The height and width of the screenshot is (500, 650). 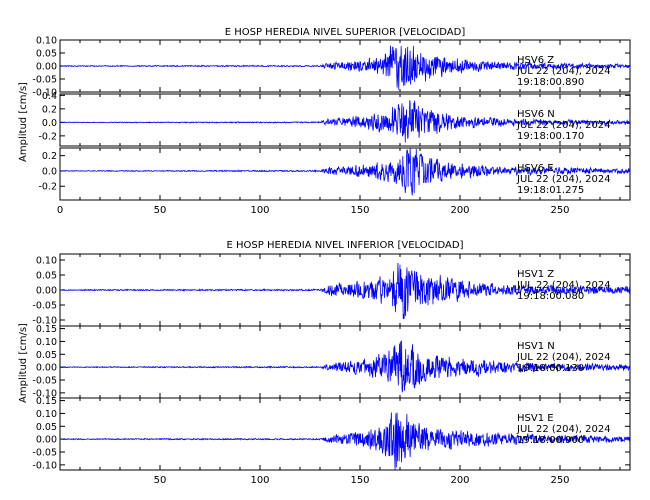 I want to click on station-label: HSV1 Z, so click(x=535, y=274).